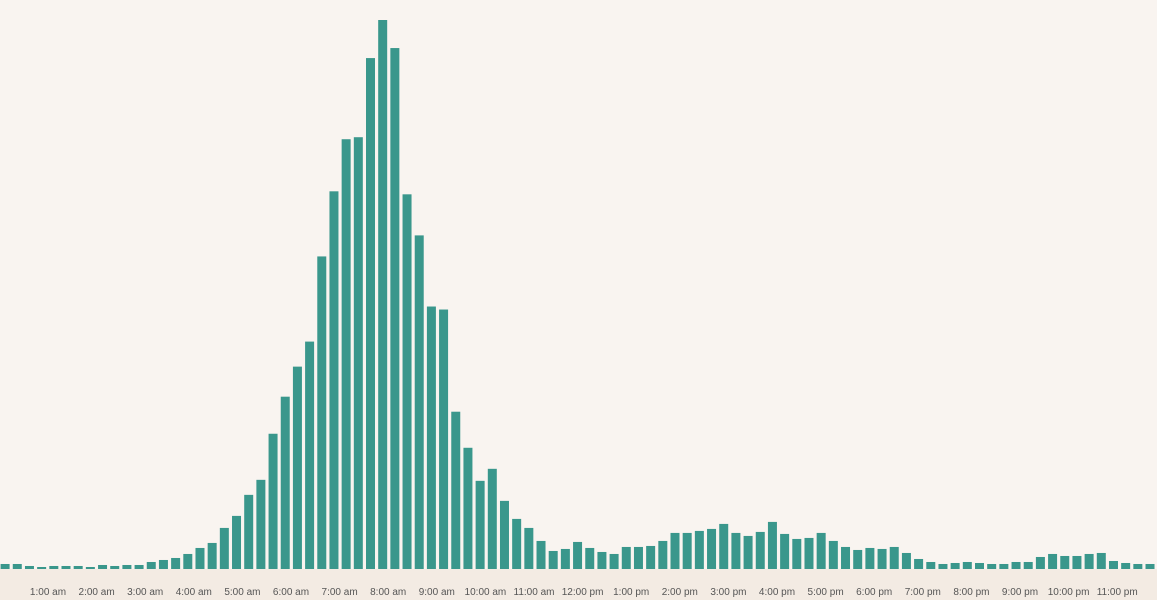 The width and height of the screenshot is (1157, 600). Describe the element at coordinates (826, 592) in the screenshot. I see `x-tick-label: 5:00 pm` at that location.